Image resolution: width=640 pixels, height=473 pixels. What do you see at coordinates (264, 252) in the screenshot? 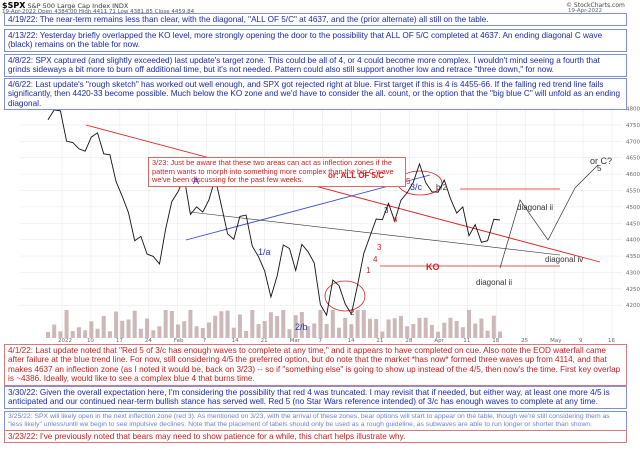
I see `label-1a: 1/a` at bounding box center [264, 252].